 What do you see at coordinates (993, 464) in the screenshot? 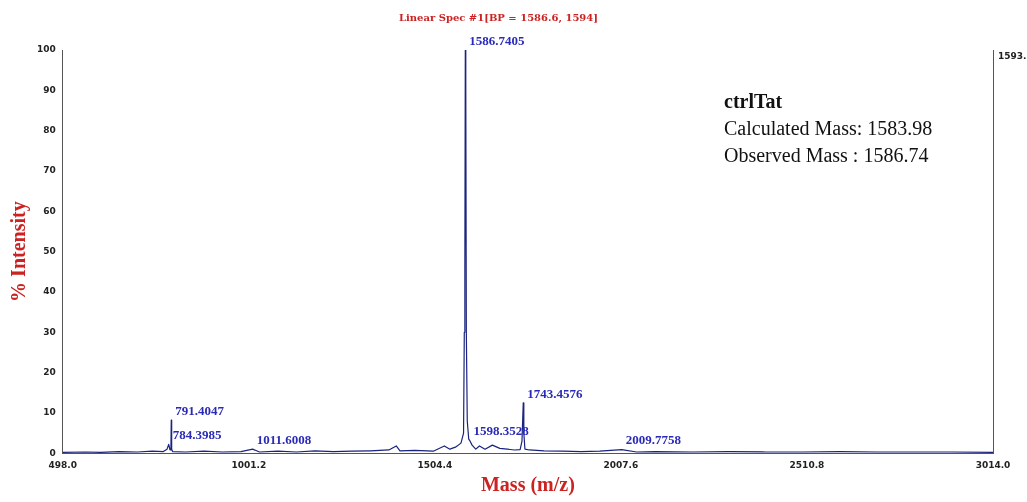
I see `x-tick-label: 3014.0` at bounding box center [993, 464].